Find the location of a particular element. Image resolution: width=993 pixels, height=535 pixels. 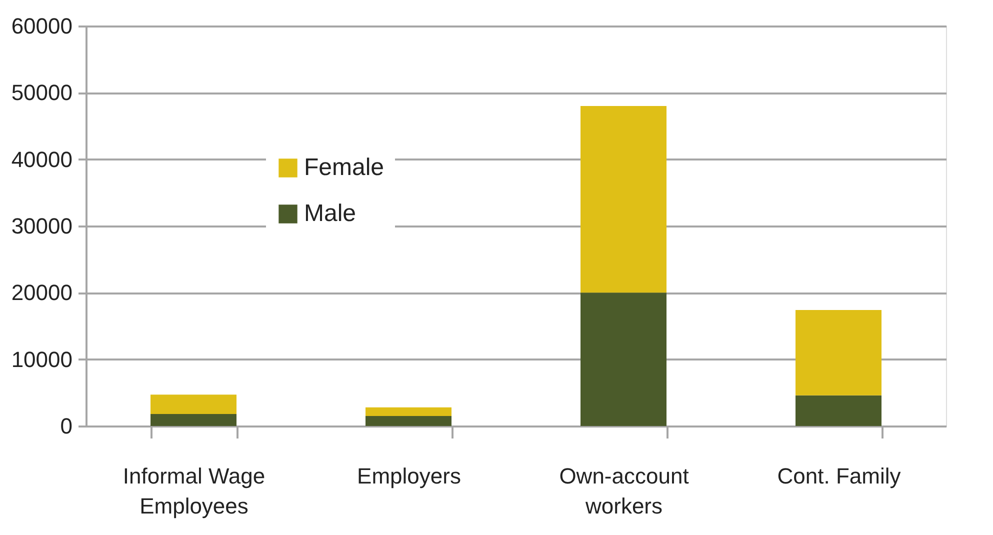

y-tick-label: 20000 is located at coordinates (41, 293).